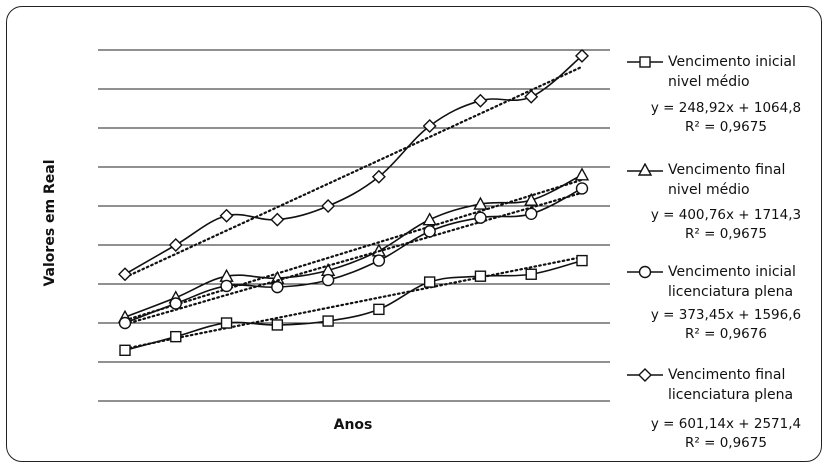 This screenshot has height=469, width=830. Describe the element at coordinates (726, 72) in the screenshot. I see `legend-item-inicial-medio: Vencimento inicial nivel médio` at that location.